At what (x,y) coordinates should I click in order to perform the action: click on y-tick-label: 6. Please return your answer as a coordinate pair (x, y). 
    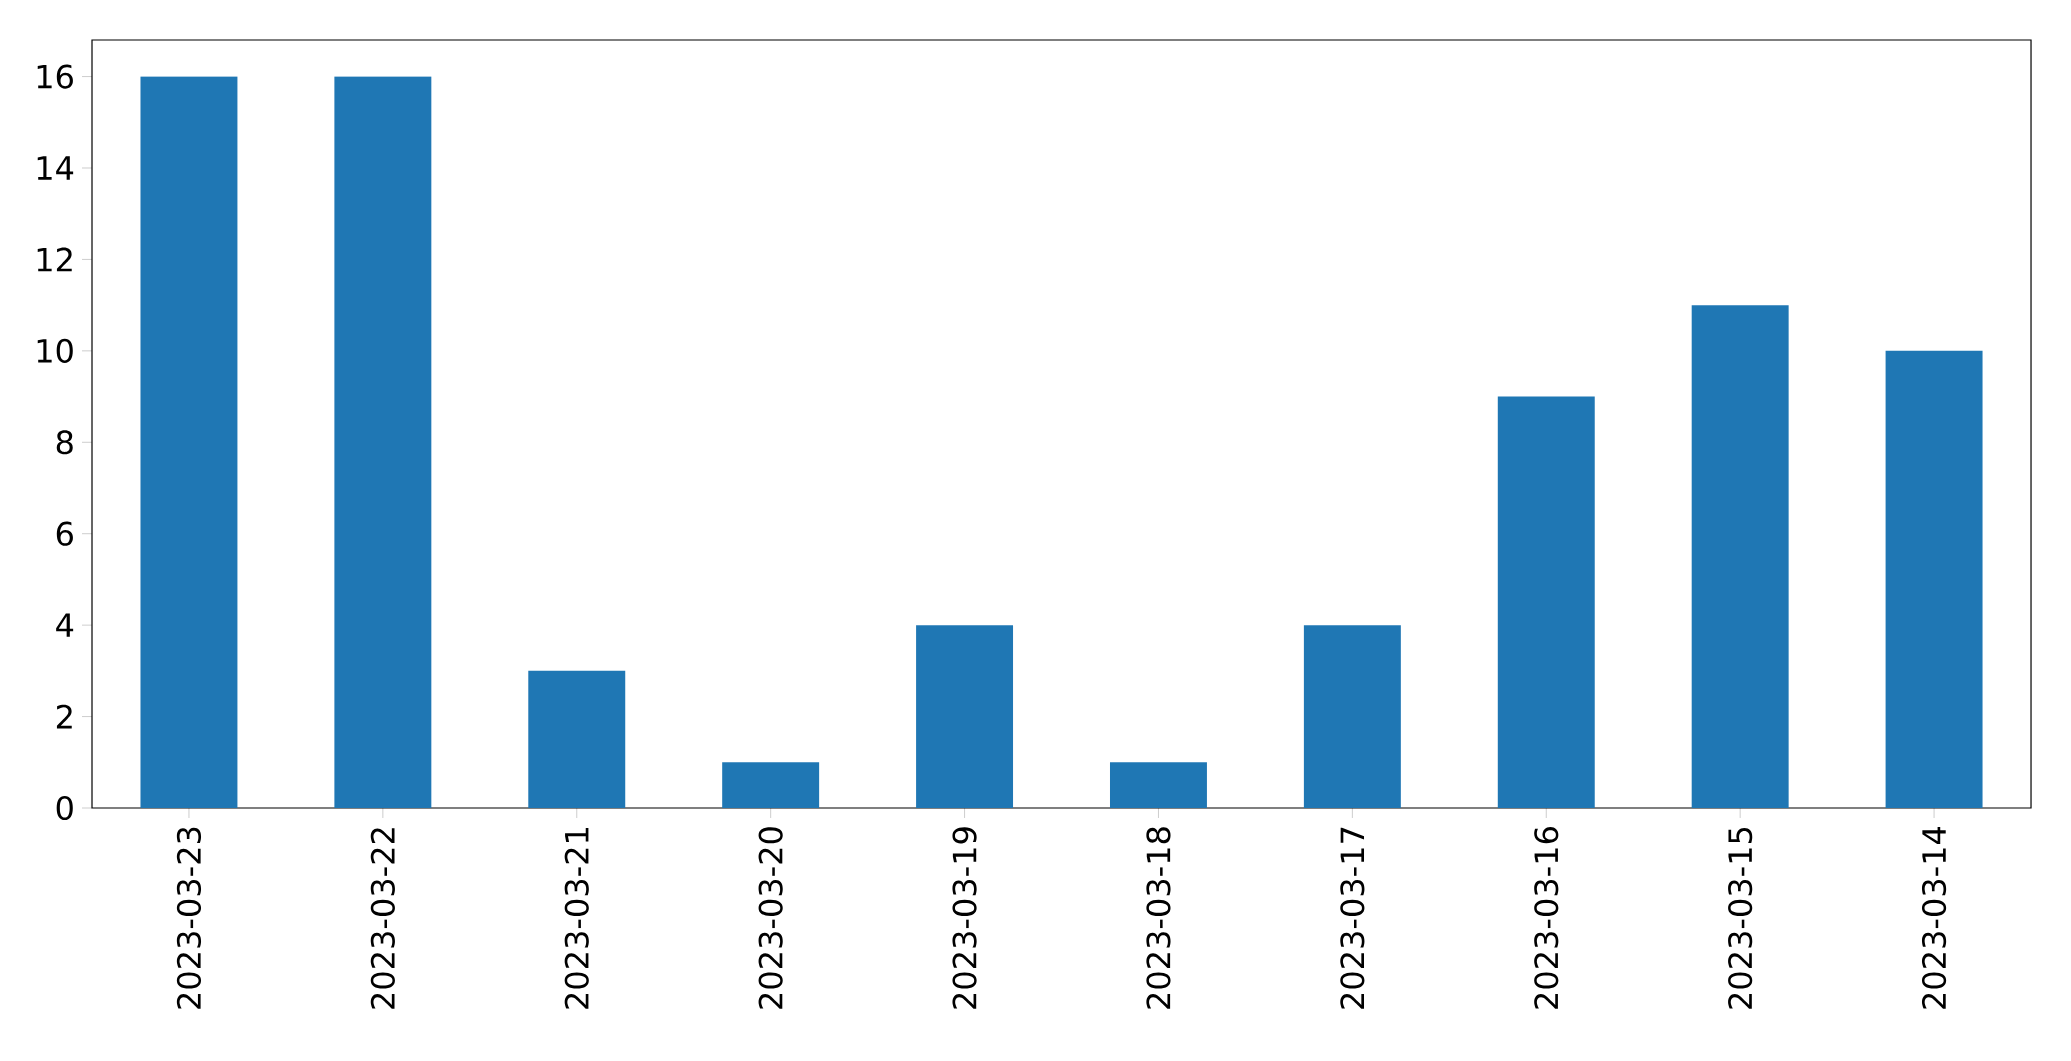
    Looking at the image, I should click on (64, 533).